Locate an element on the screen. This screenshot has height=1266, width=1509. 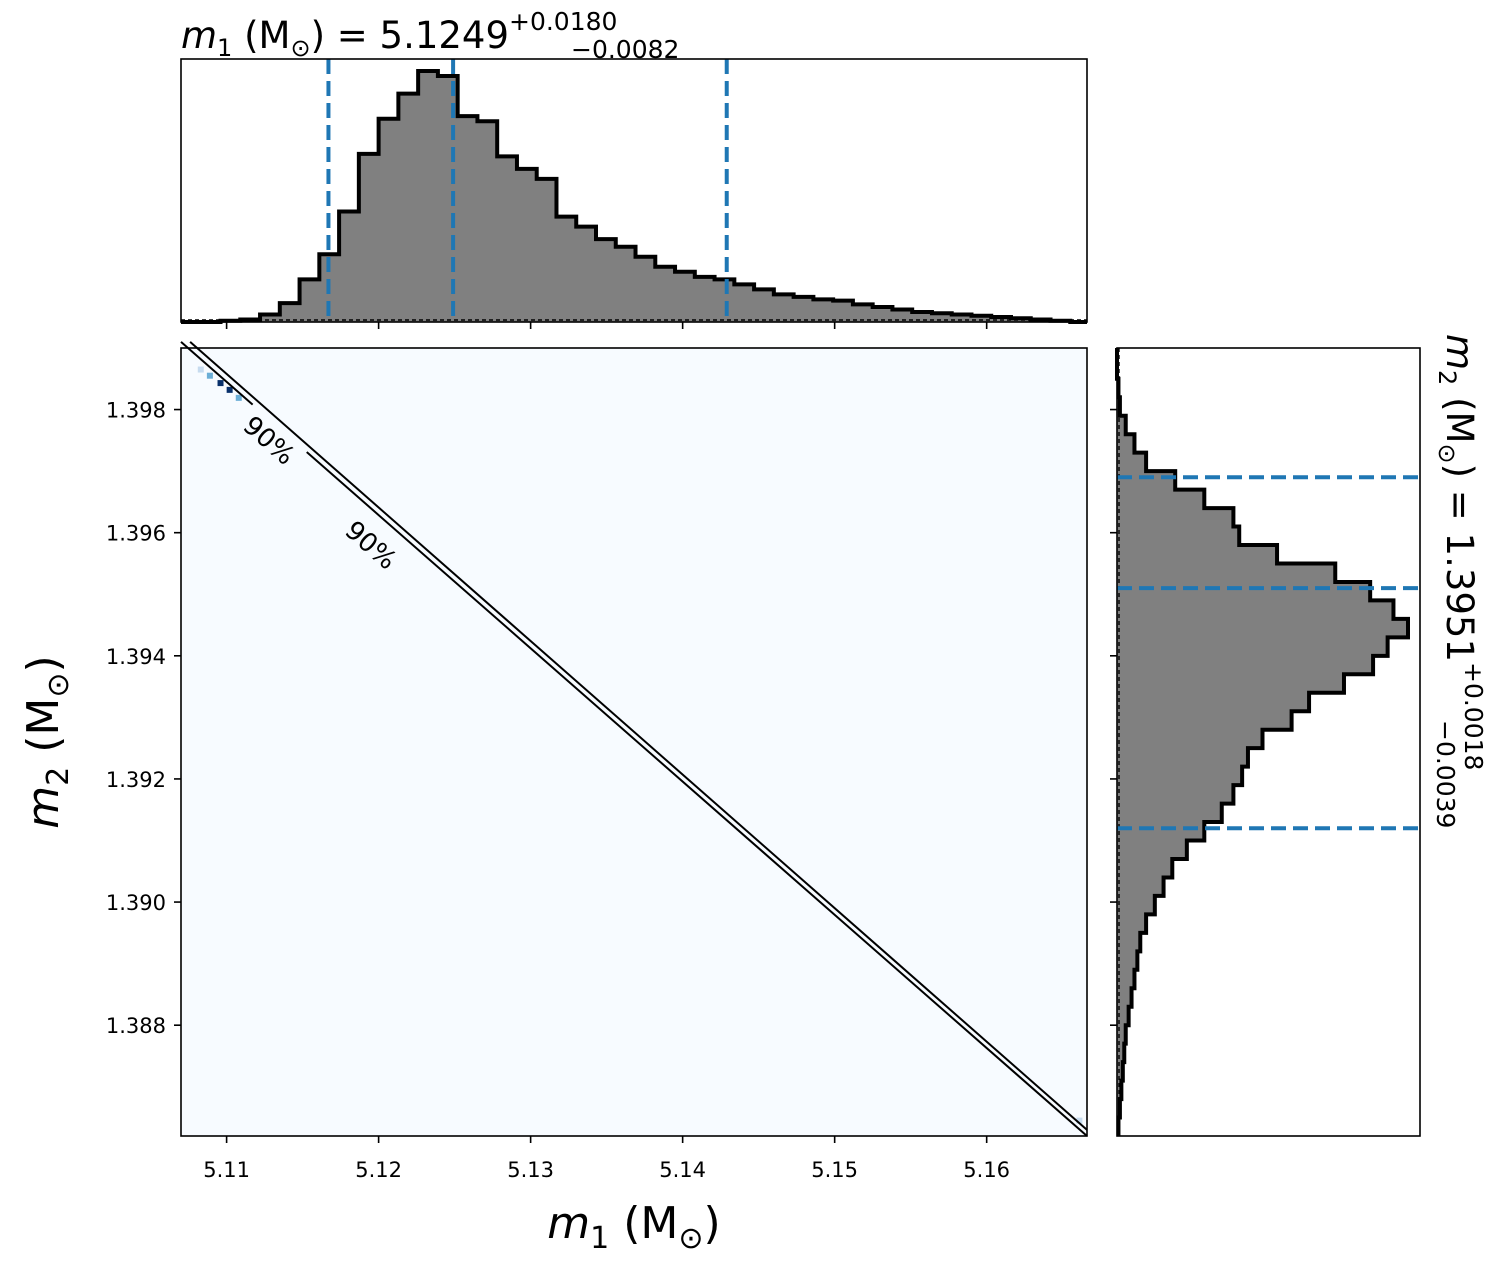
x-tick-label-3: 5.14 is located at coordinates (682, 1170).